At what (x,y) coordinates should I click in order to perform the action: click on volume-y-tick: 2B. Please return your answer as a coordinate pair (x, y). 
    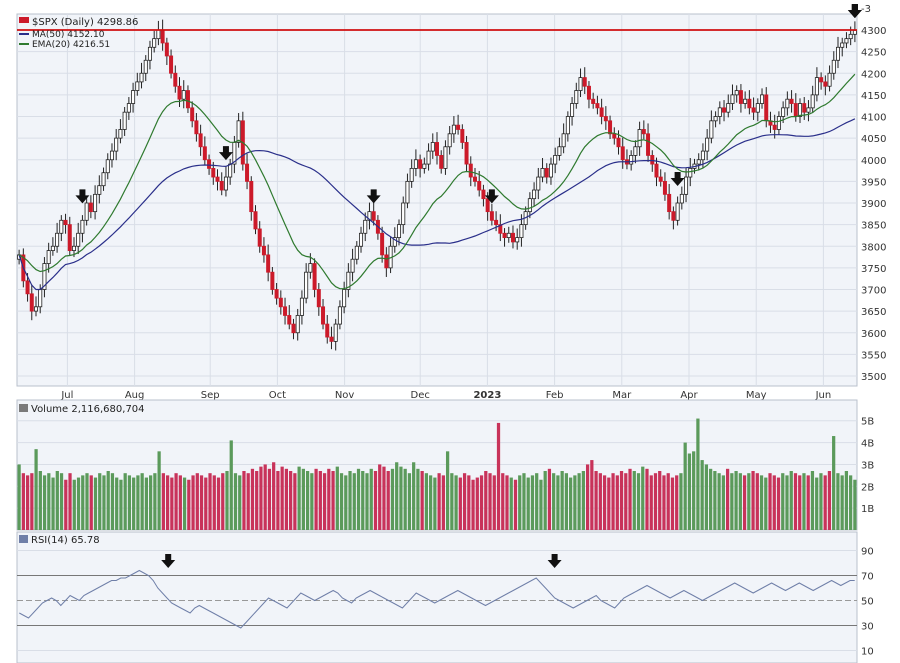
    Looking at the image, I should click on (867, 487).